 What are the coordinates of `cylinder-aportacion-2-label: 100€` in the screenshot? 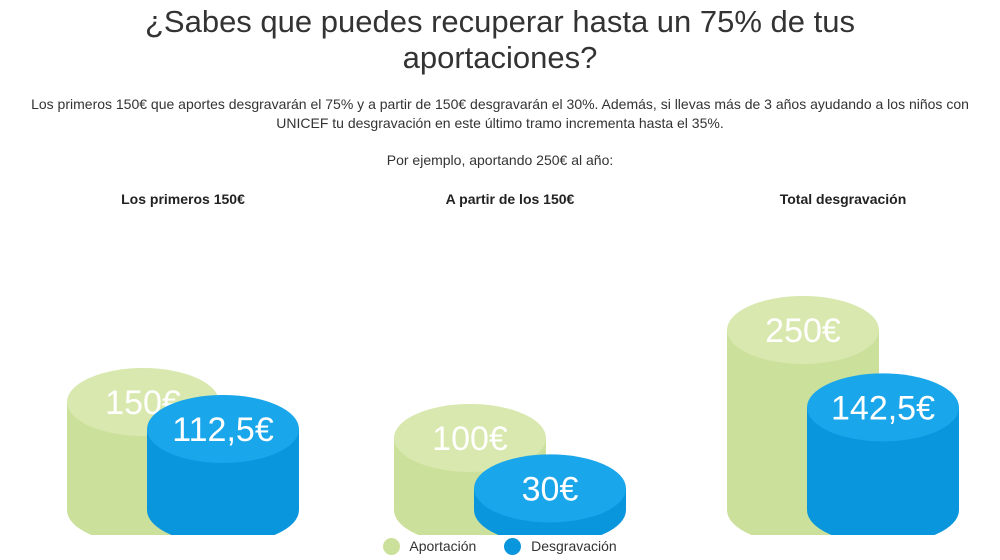 It's located at (470, 439).